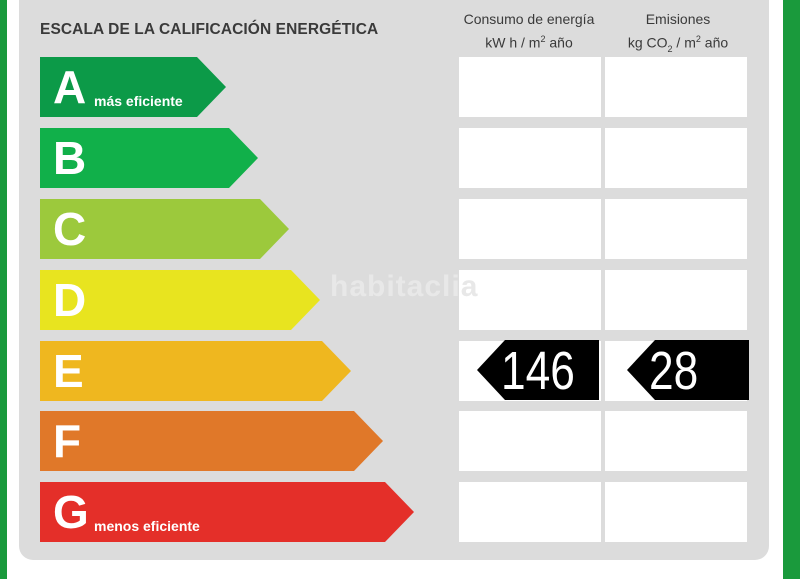 The height and width of the screenshot is (579, 800). I want to click on class-letter-a: A, so click(70, 87).